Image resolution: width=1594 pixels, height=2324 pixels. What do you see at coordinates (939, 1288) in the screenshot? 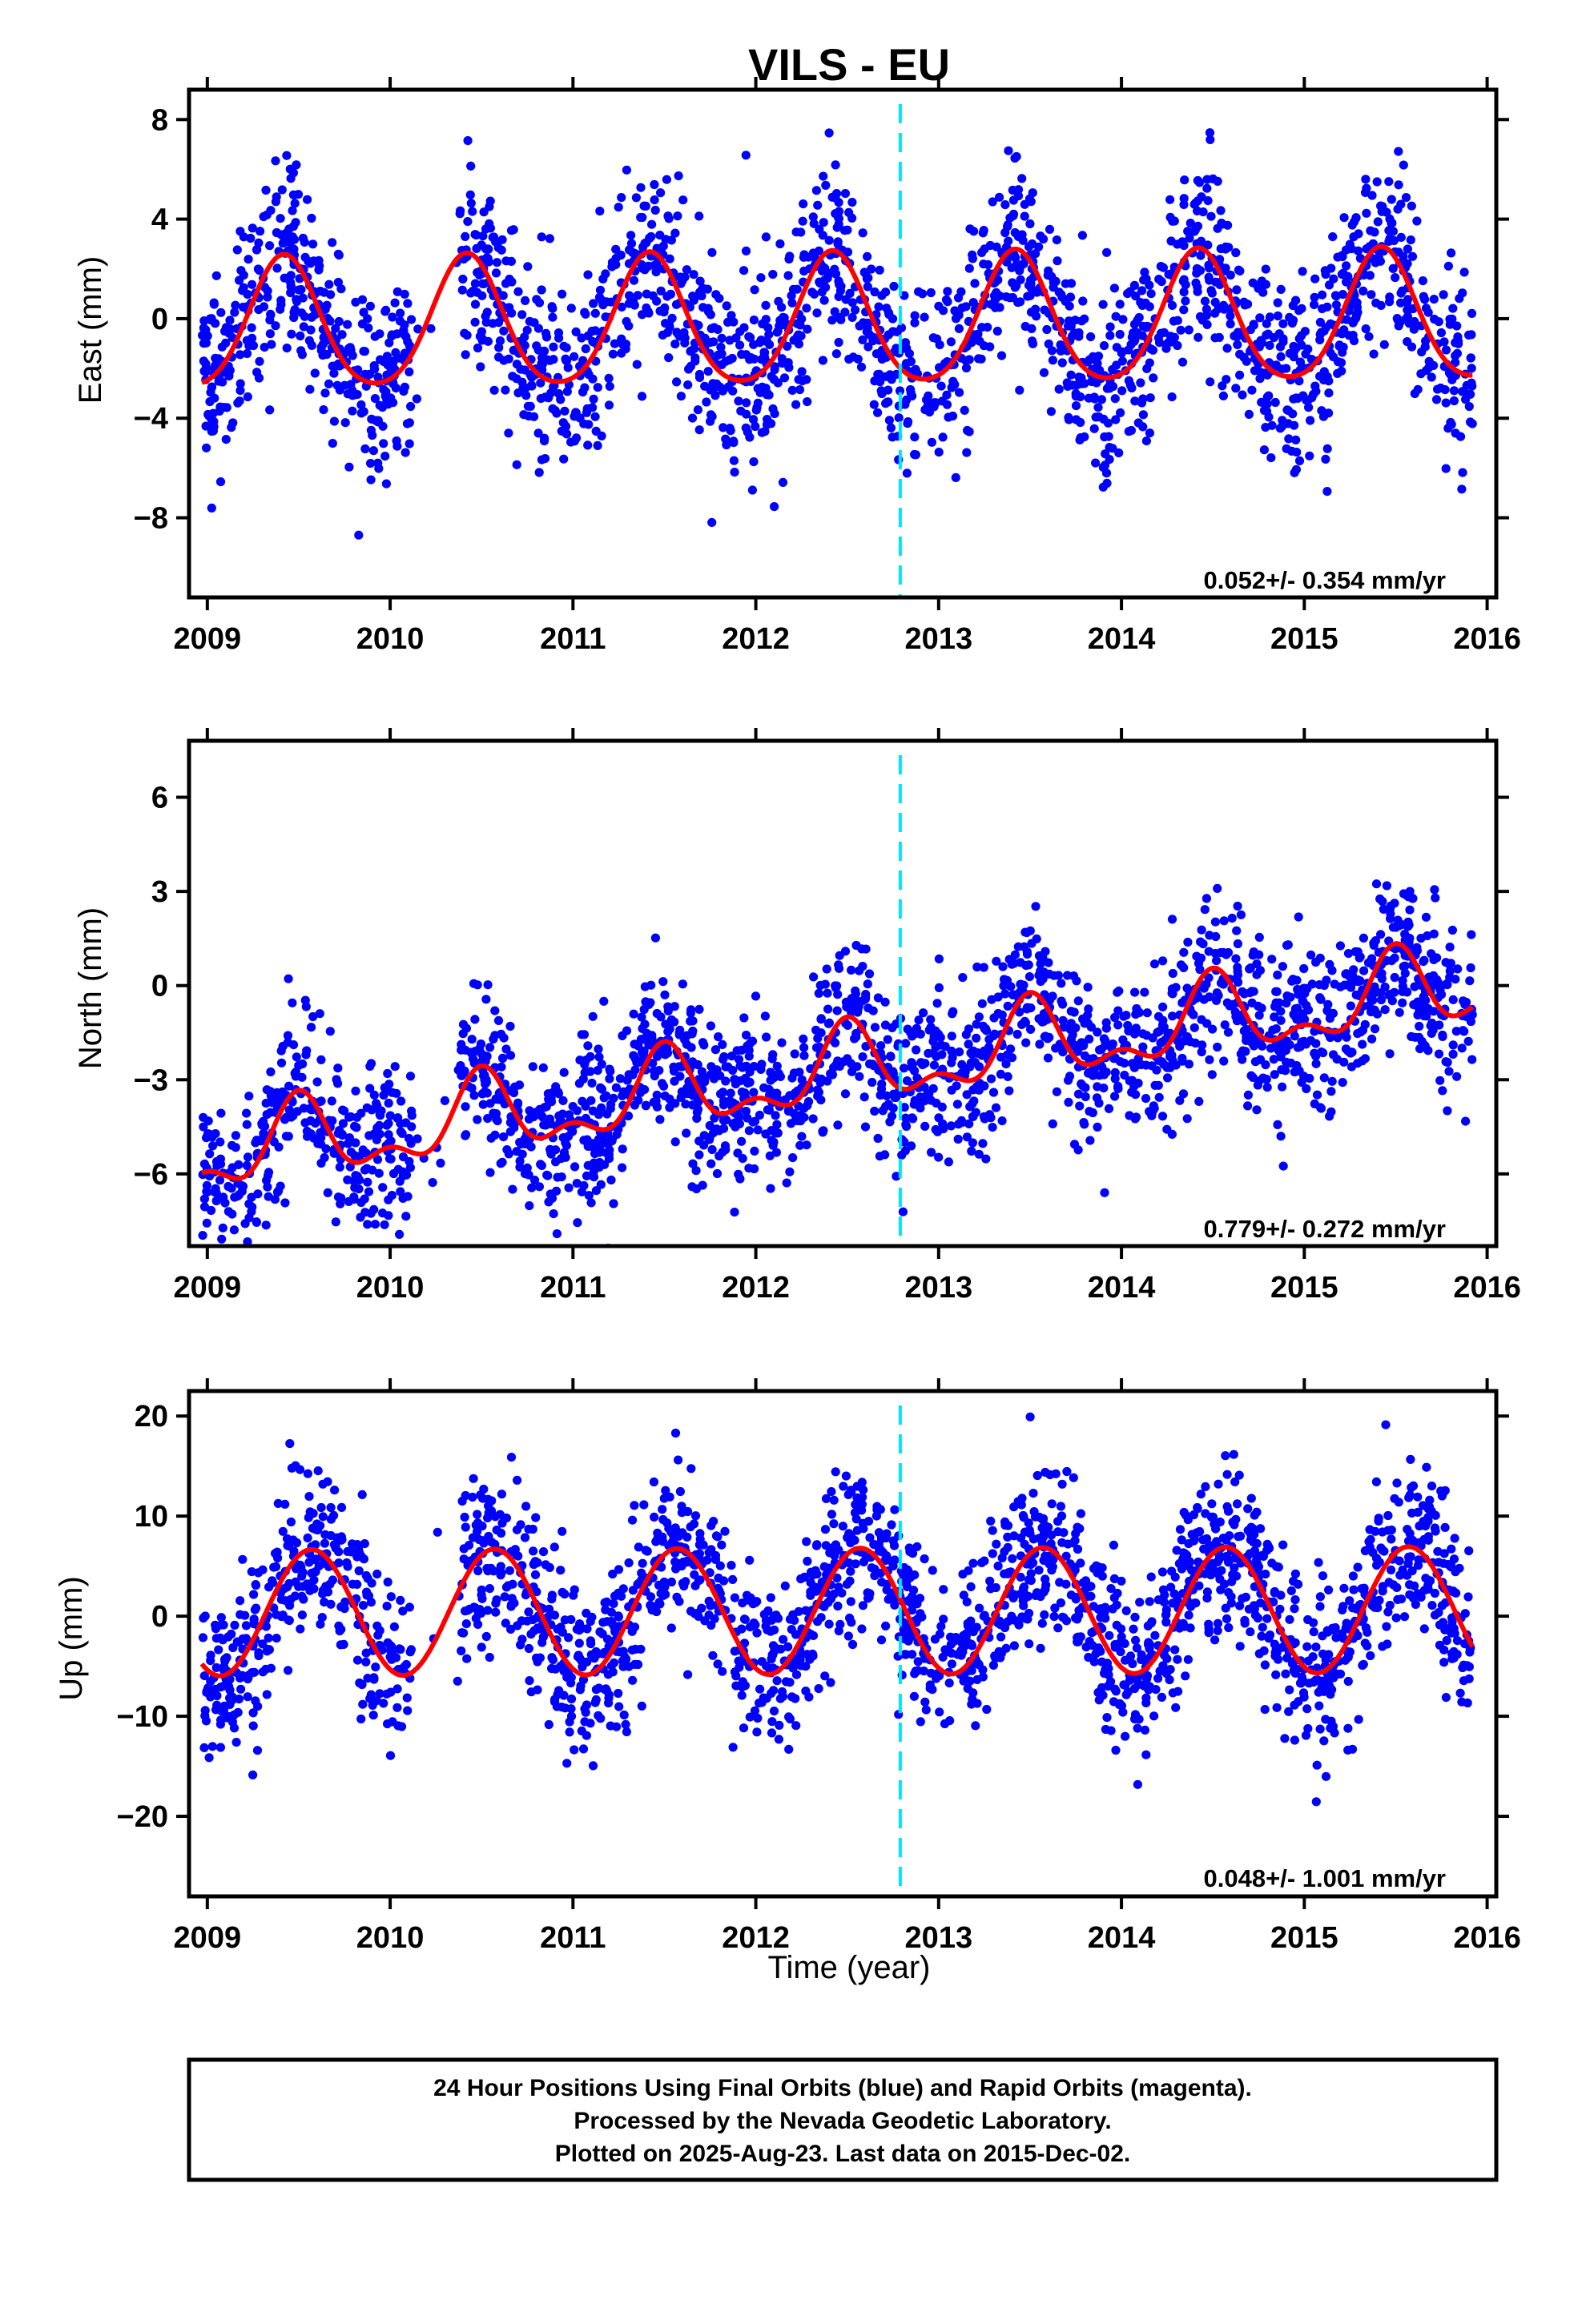
I see `north-xtick-label: 2013` at bounding box center [939, 1288].